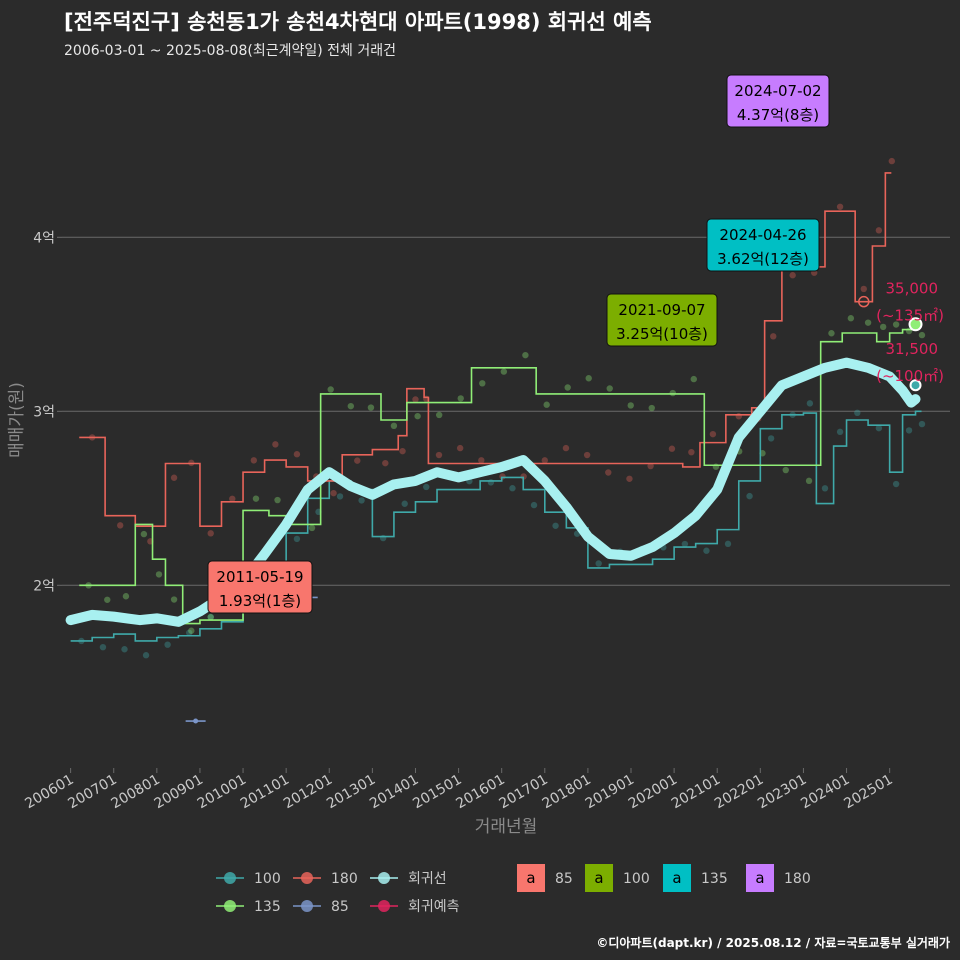 The image size is (960, 960). Describe the element at coordinates (782, 792) in the screenshot. I see `x-tick-label: 202301` at that location.